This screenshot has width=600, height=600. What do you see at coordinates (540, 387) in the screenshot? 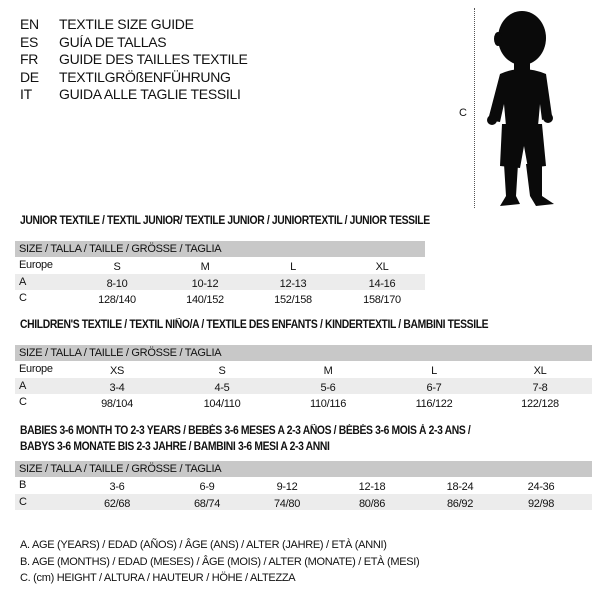
I see `table-cell: 7-8` at bounding box center [540, 387].